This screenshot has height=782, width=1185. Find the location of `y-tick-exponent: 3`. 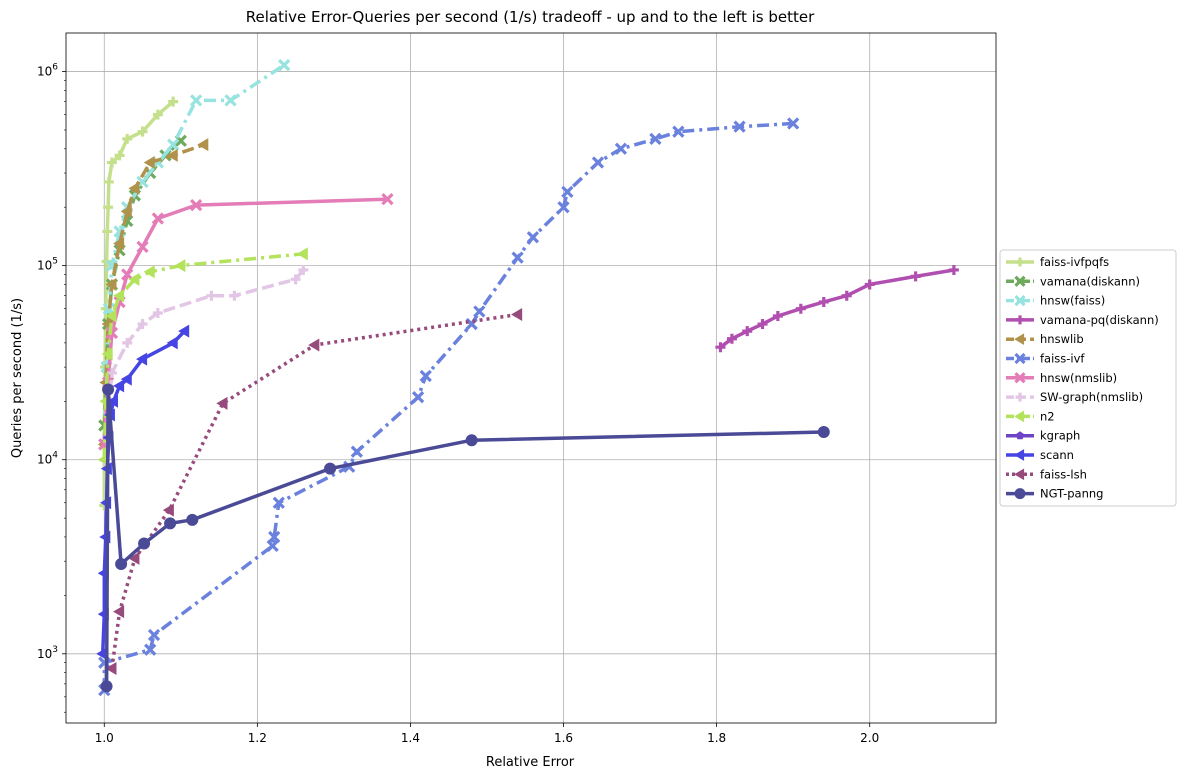

y-tick-exponent: 3 is located at coordinates (55, 650).